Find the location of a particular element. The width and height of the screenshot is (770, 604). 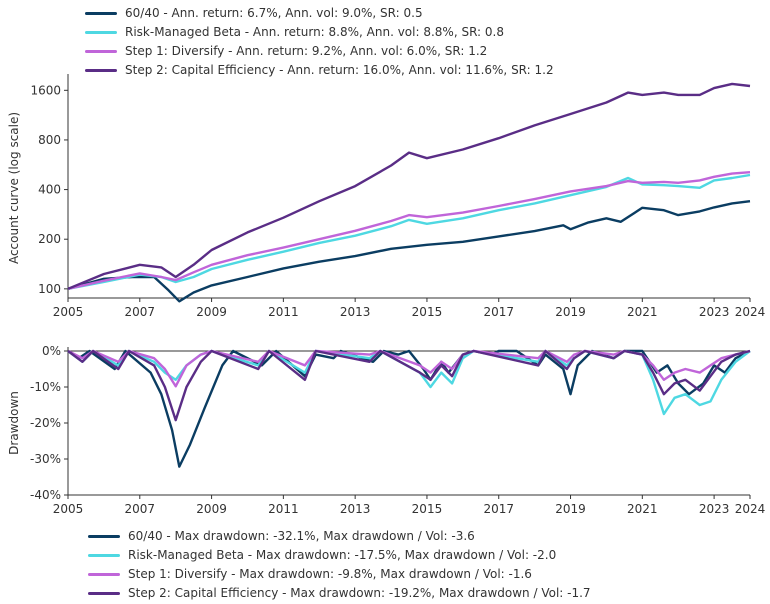

y-tick-label: 800 is located at coordinates (49, 140).